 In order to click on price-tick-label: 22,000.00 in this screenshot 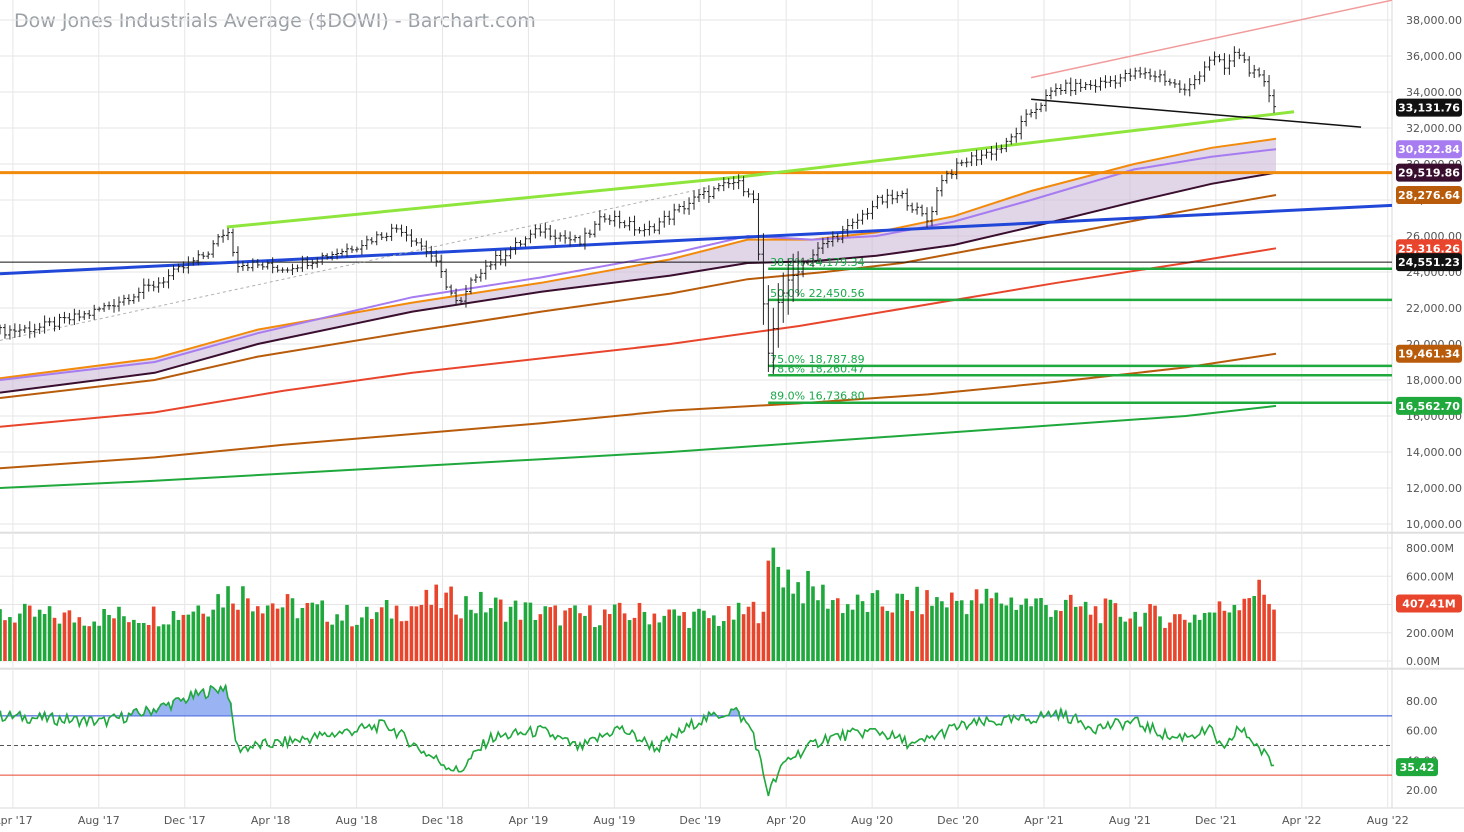, I will do `click(1434, 308)`.